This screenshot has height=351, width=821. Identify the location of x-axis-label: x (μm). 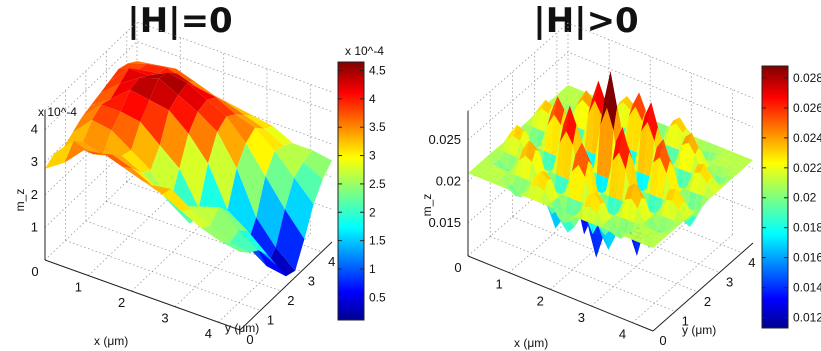
(531, 343).